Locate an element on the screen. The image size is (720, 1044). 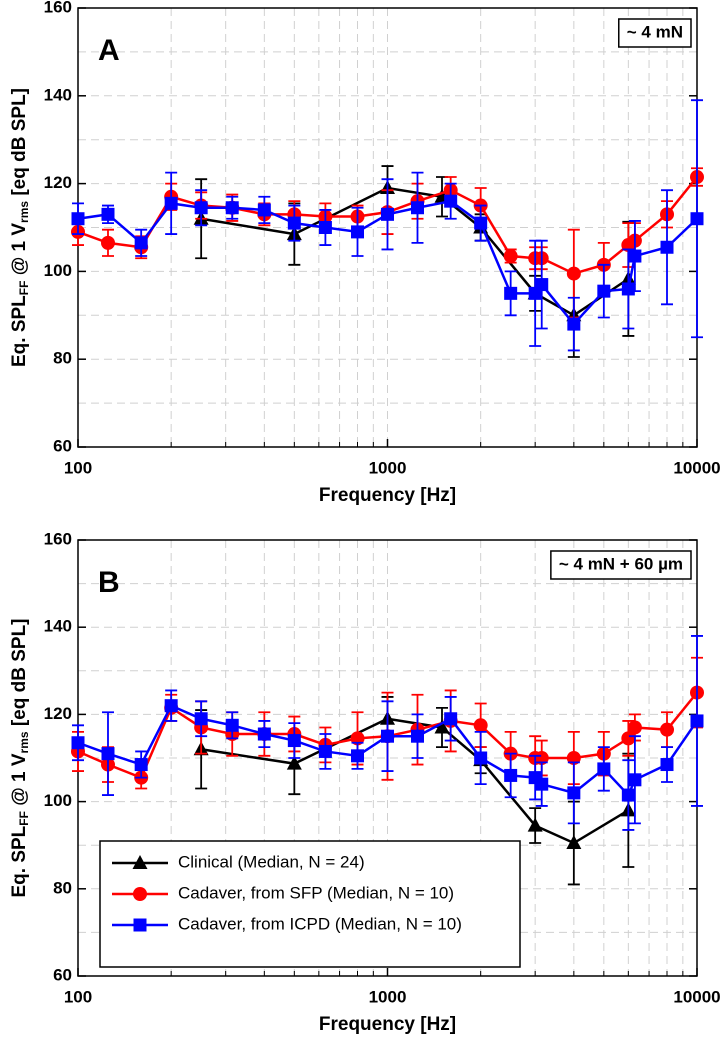
legend-box is located at coordinates (310, 904).